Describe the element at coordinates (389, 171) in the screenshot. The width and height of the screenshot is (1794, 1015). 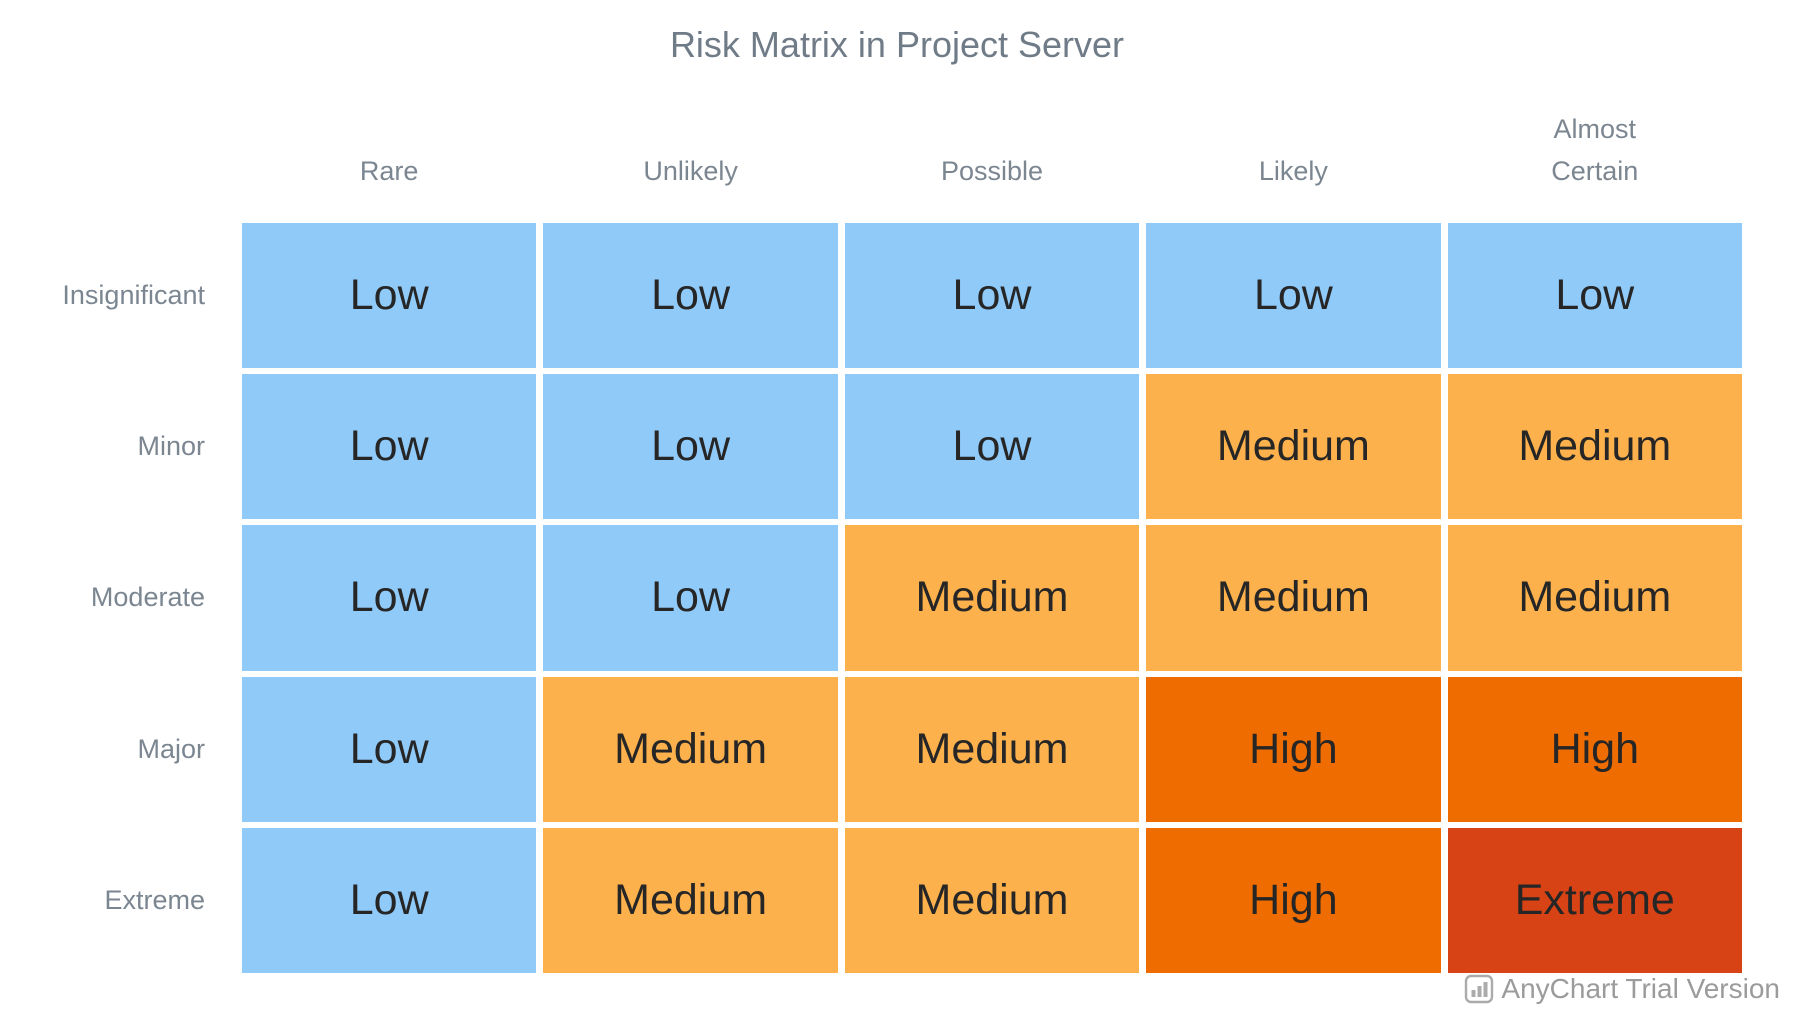
I see `x-axis-label-rare: Rare` at that location.